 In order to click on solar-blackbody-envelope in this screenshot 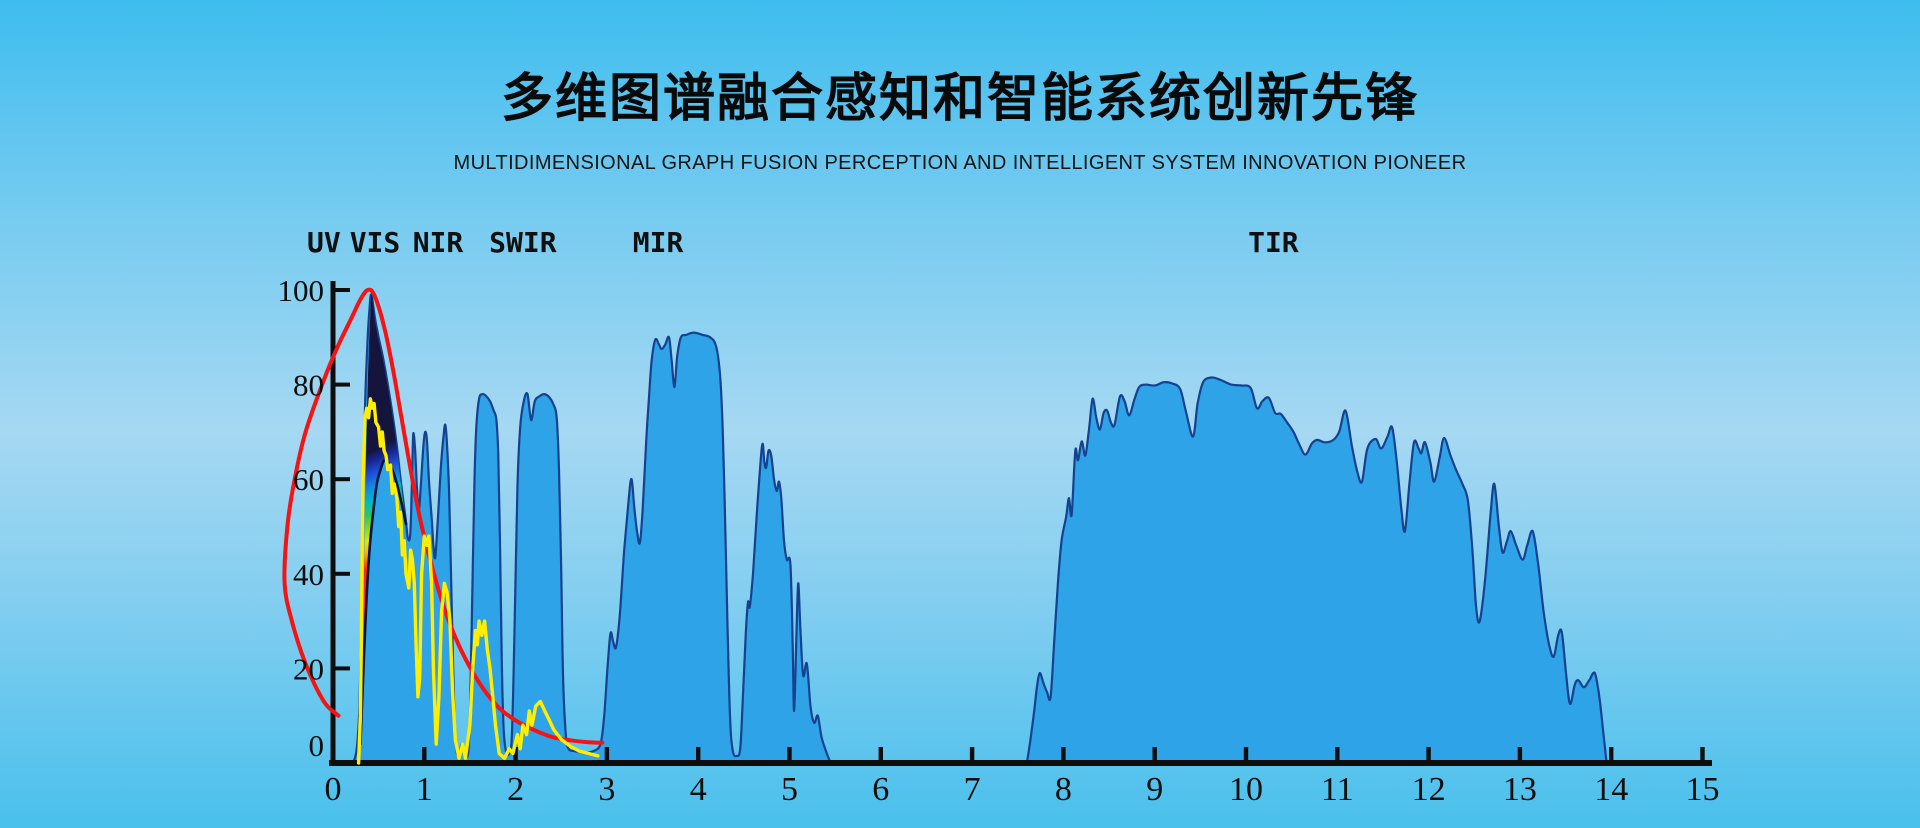, I will do `click(443, 516)`.